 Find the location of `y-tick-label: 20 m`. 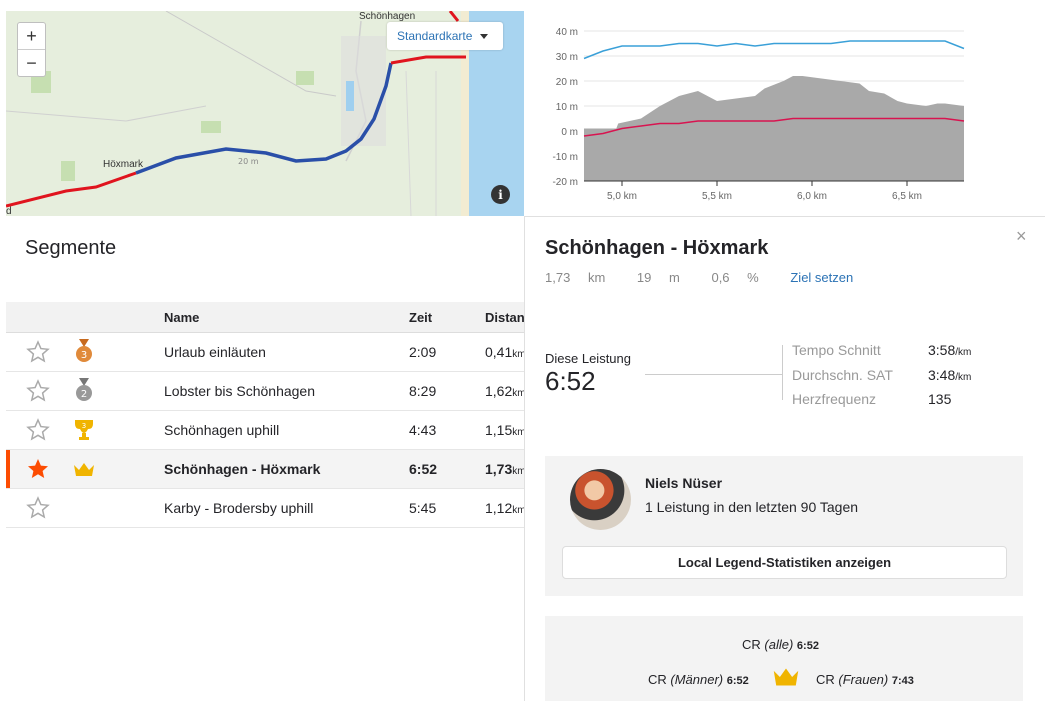

y-tick-label: 20 m is located at coordinates (567, 82).